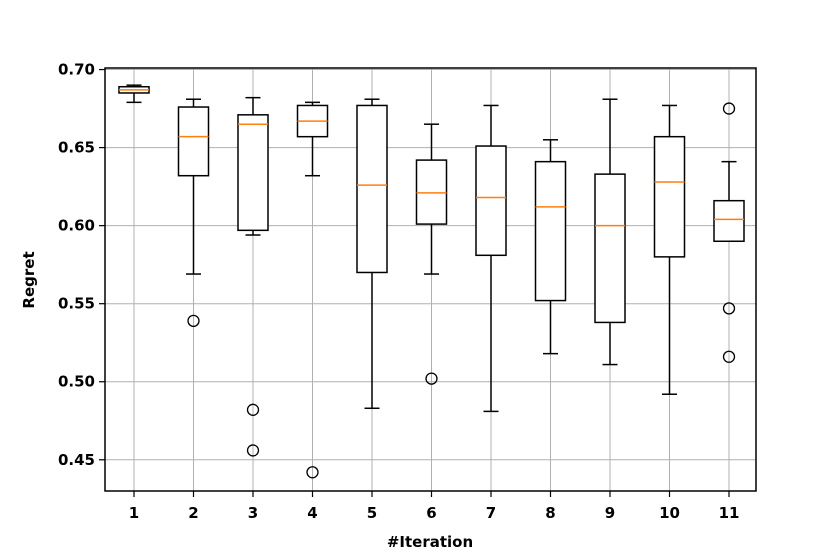  Describe the element at coordinates (134, 513) in the screenshot. I see `x-tick-label: 1` at that location.